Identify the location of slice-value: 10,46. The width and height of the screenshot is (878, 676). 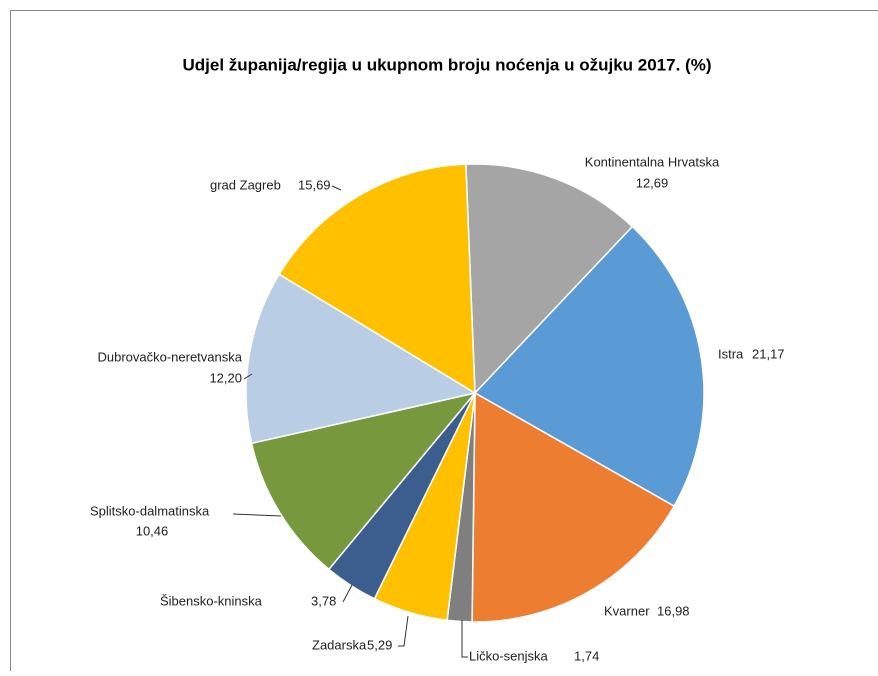
(152, 530).